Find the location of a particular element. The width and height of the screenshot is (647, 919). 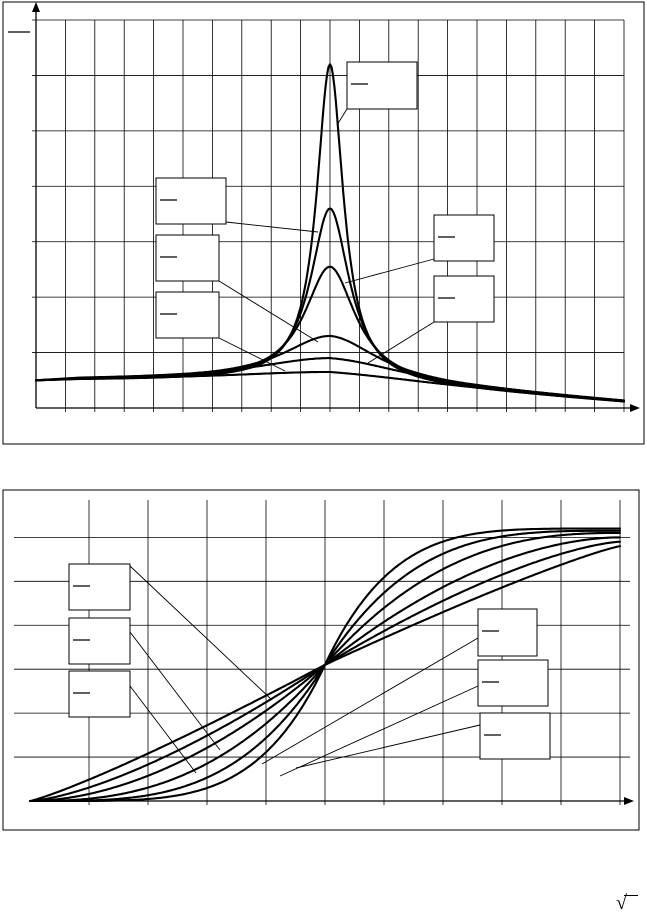

top-x-axis-arrow is located at coordinates (635, 408).